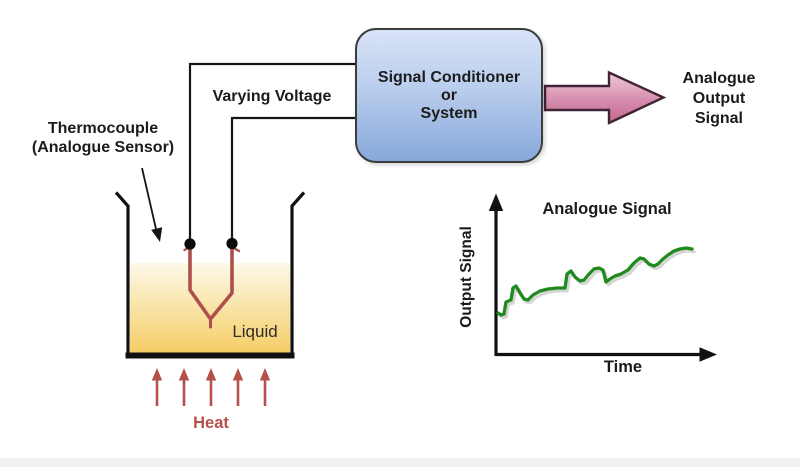 The height and width of the screenshot is (467, 800). Describe the element at coordinates (605, 97) in the screenshot. I see `output-arrow-icon` at that location.